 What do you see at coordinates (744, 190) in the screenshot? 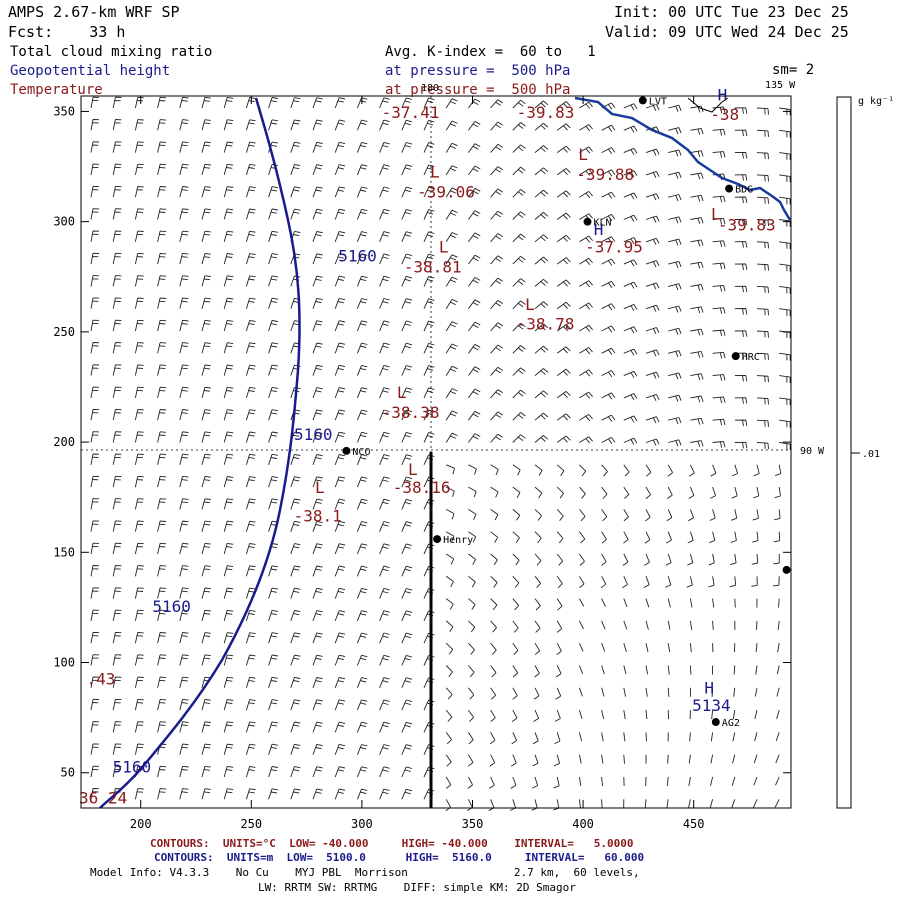
I see `station-label: BDG` at bounding box center [744, 190].